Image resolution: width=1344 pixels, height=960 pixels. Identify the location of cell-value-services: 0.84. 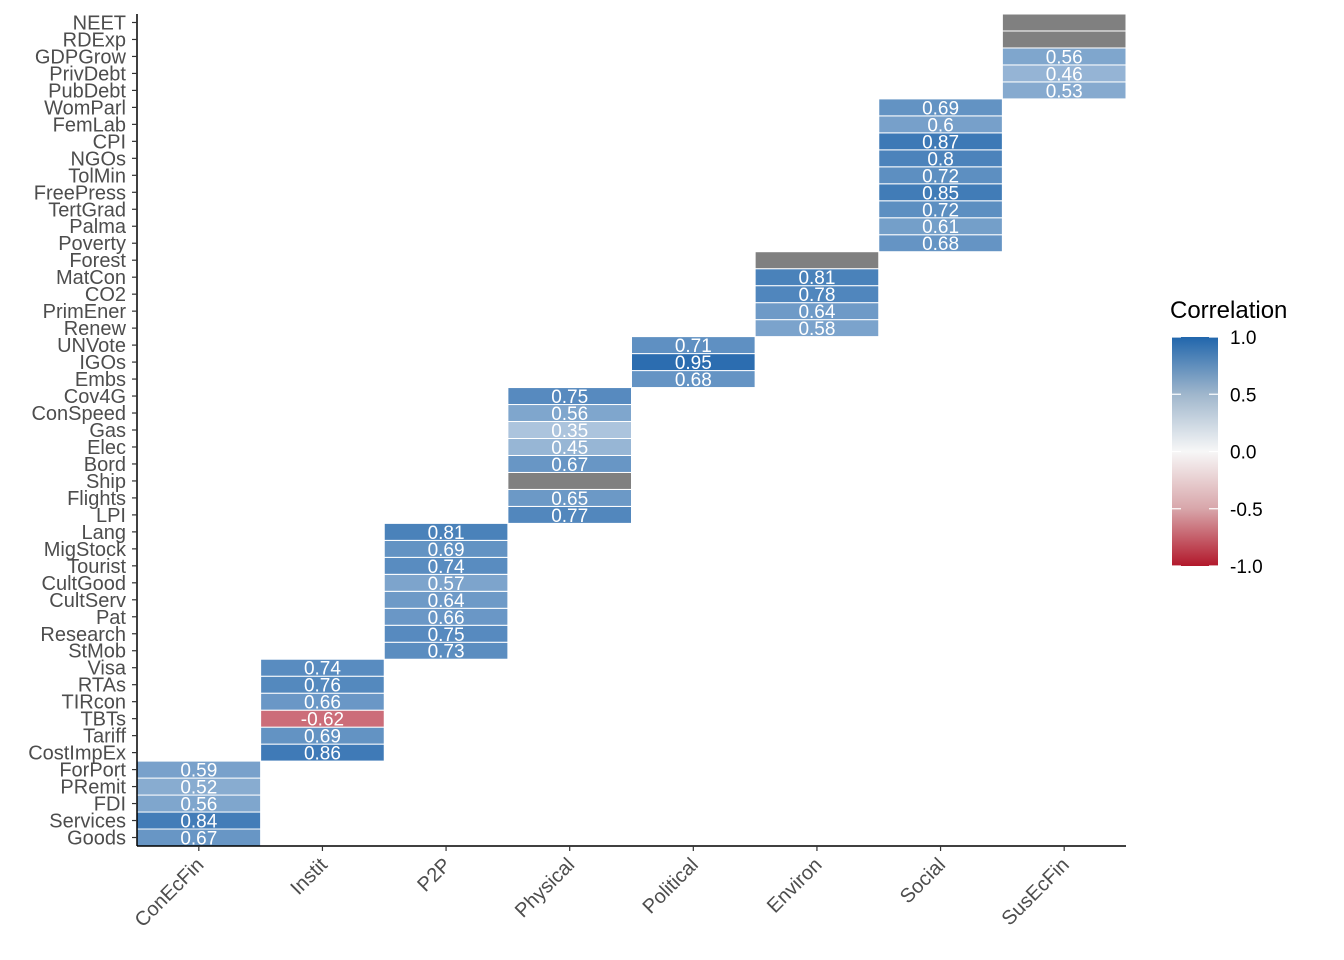
(198, 822).